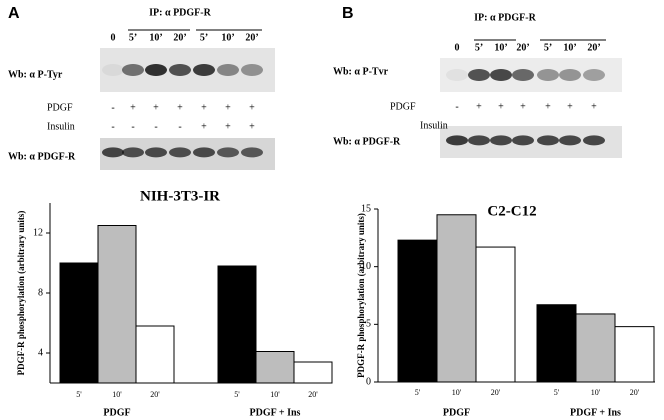 The width and height of the screenshot is (664, 420). What do you see at coordinates (511, 211) in the screenshot?
I see `chart-title: C2-C12` at bounding box center [511, 211].